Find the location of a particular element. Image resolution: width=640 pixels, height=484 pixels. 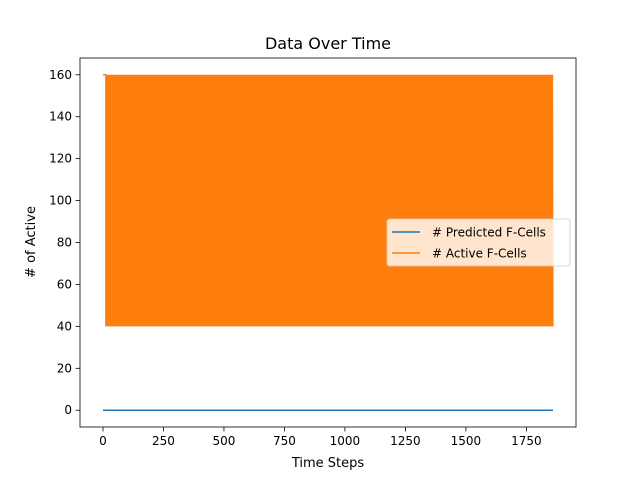

y-tick-label: 0 is located at coordinates (68, 410).